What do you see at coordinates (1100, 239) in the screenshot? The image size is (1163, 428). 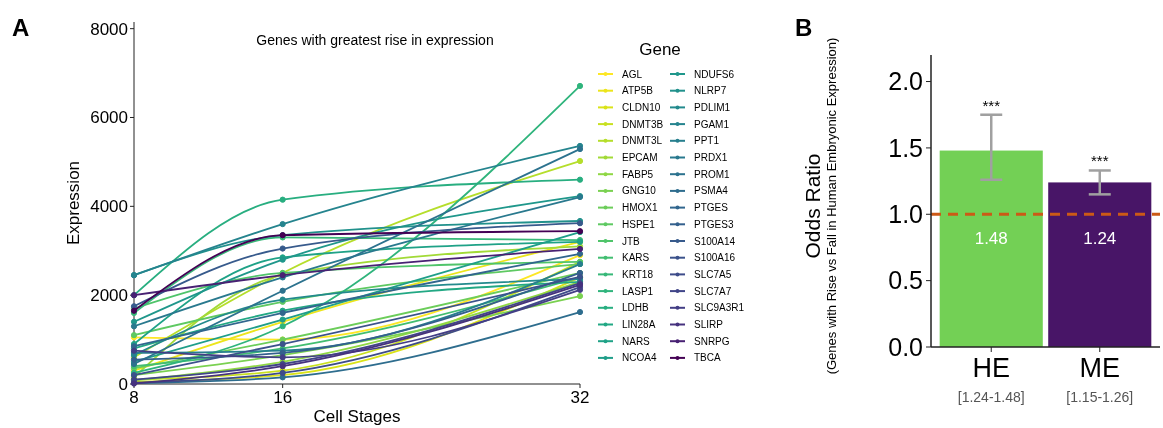 I see `data-label: 1.24` at bounding box center [1100, 239].